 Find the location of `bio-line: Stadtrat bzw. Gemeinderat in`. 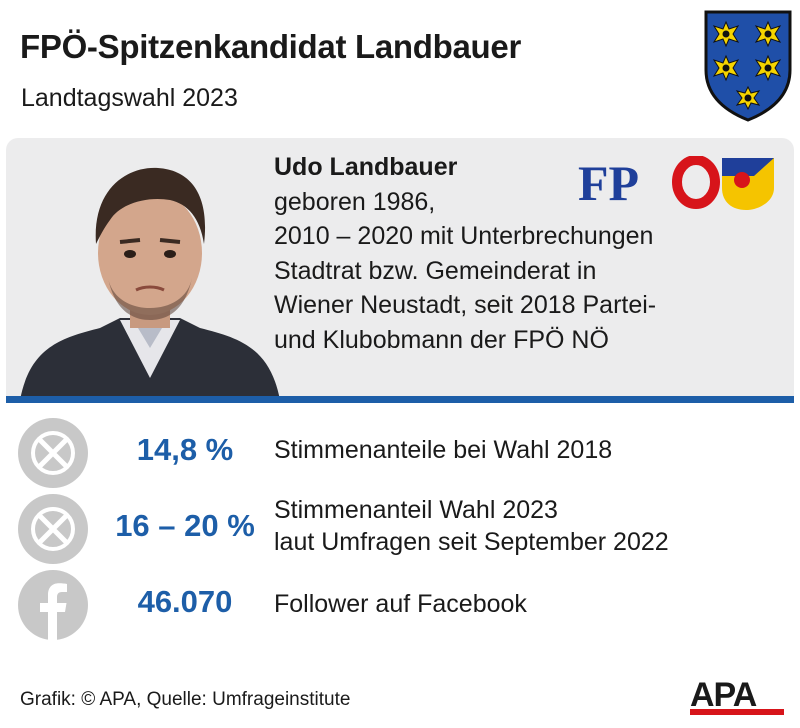

bio-line: Stadtrat bzw. Gemeinderat in is located at coordinates (435, 270).